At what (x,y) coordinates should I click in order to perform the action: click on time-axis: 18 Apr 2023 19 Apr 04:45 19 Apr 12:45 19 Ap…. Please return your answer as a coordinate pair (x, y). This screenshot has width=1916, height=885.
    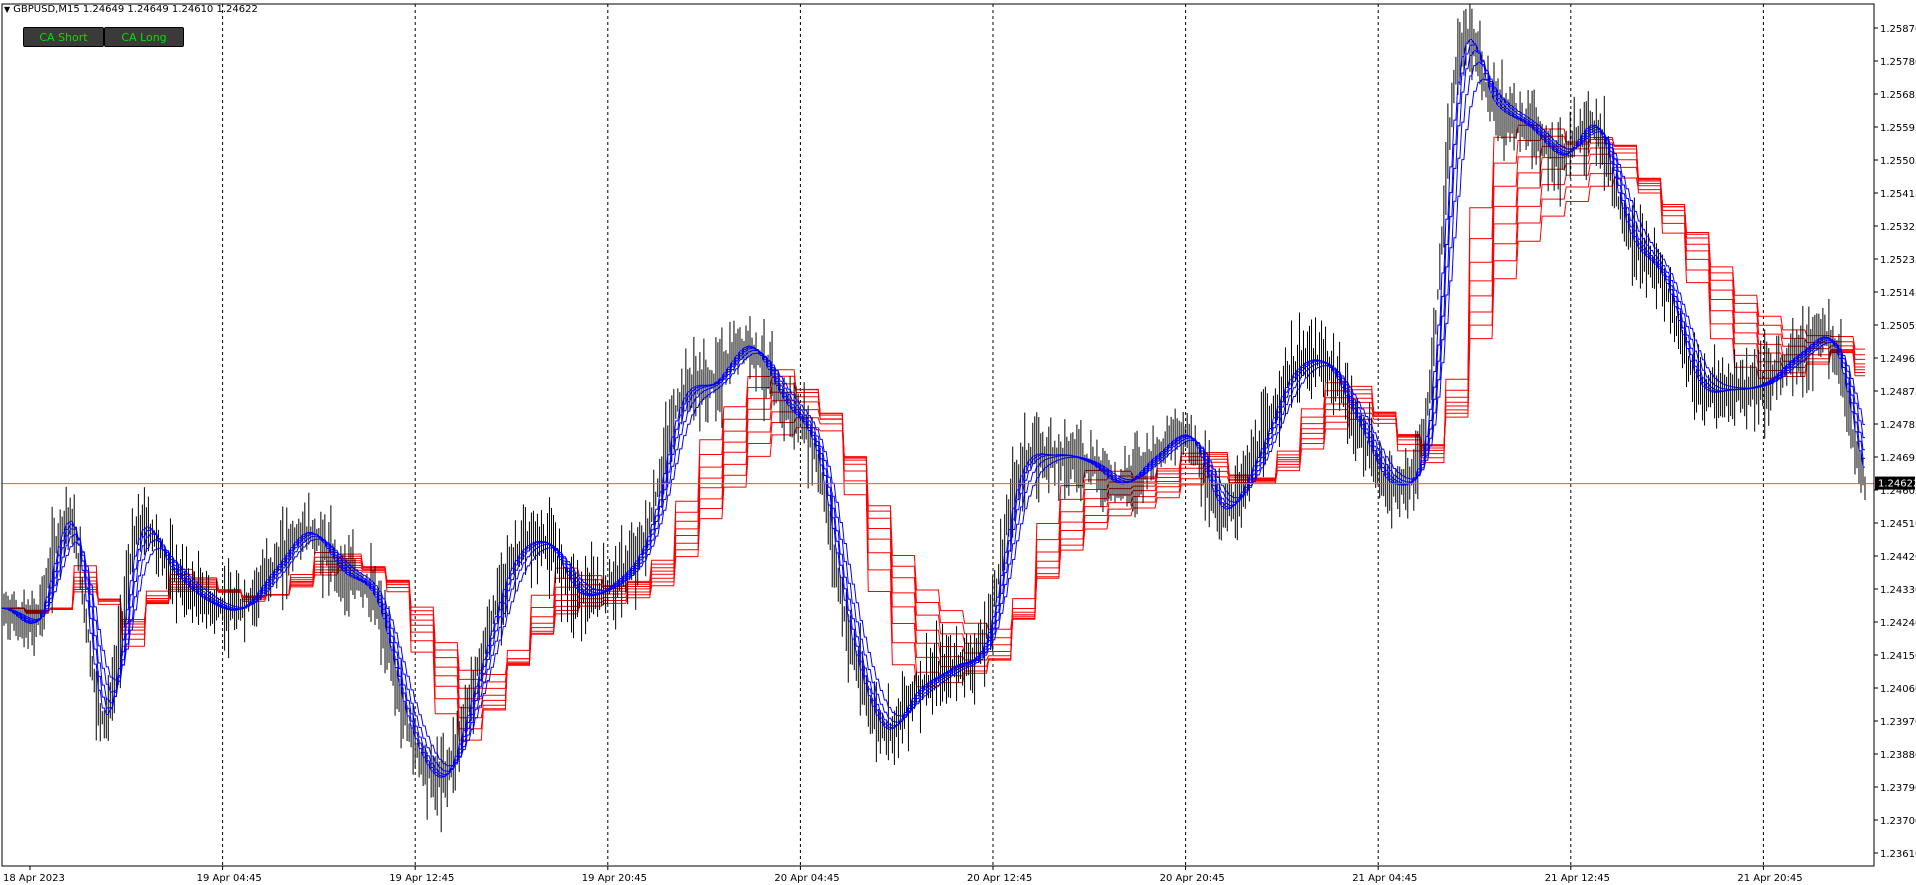
    Looking at the image, I should click on (903, 875).